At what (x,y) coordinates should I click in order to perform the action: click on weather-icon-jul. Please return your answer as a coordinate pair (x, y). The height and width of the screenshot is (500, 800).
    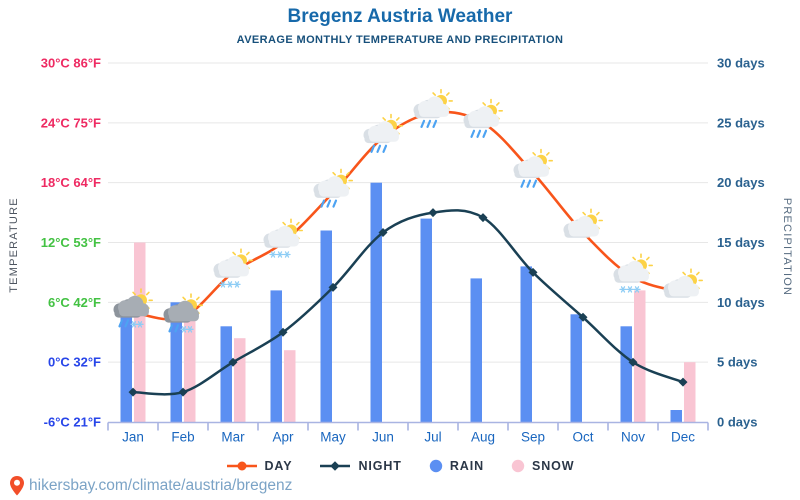
    Looking at the image, I should click on (433, 108).